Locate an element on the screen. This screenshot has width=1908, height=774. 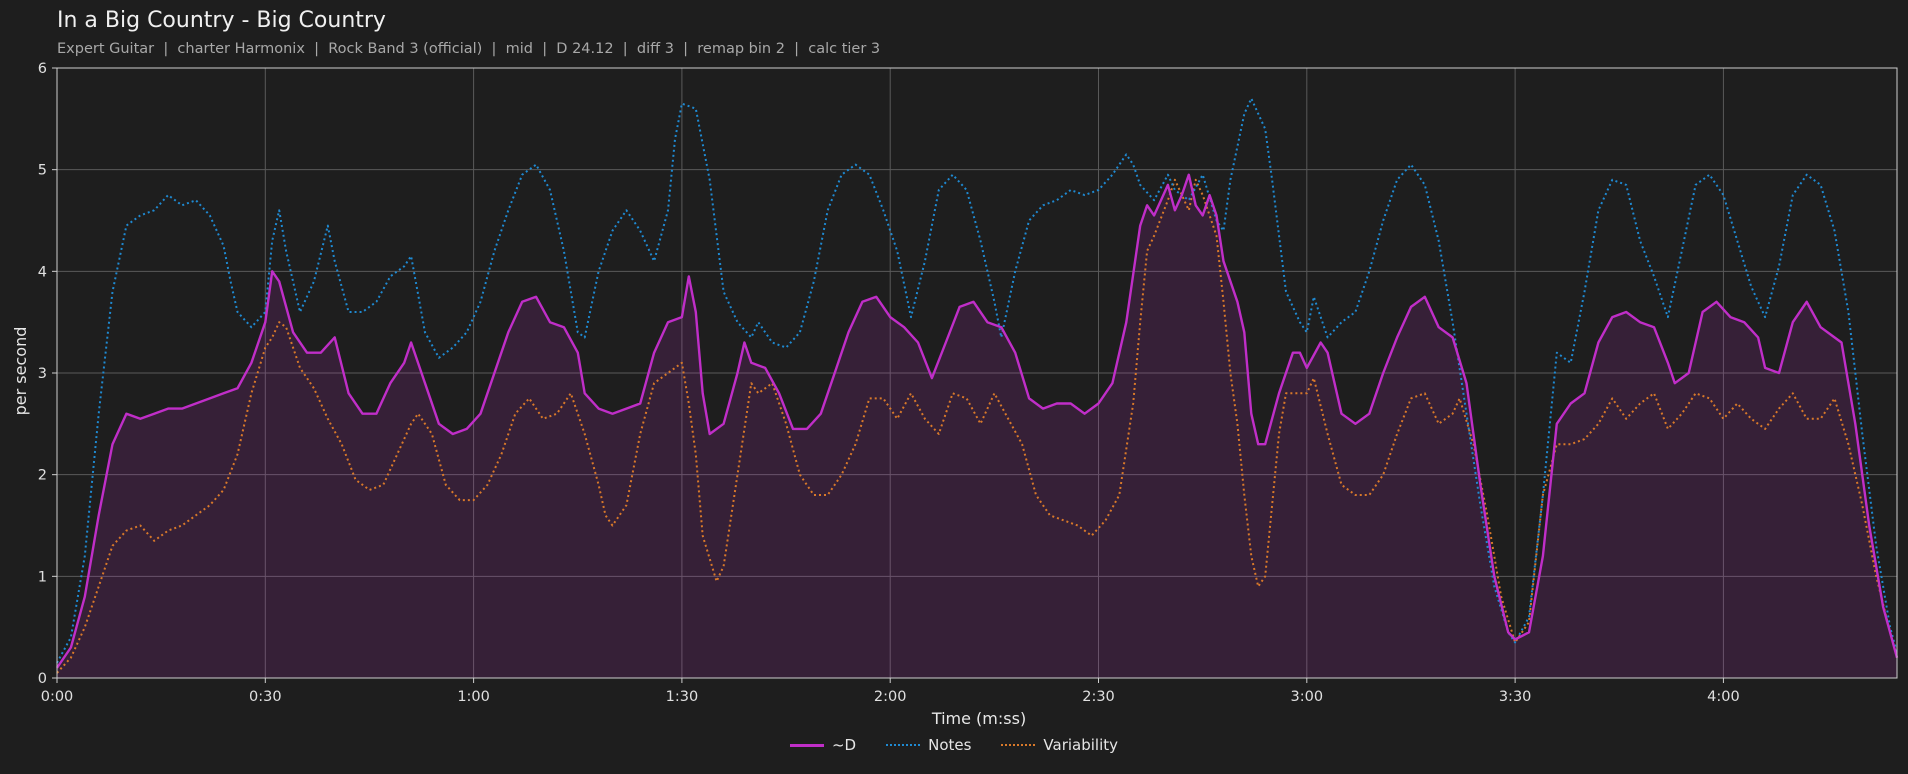
x-tick-label: 3:30 is located at coordinates (1515, 697).